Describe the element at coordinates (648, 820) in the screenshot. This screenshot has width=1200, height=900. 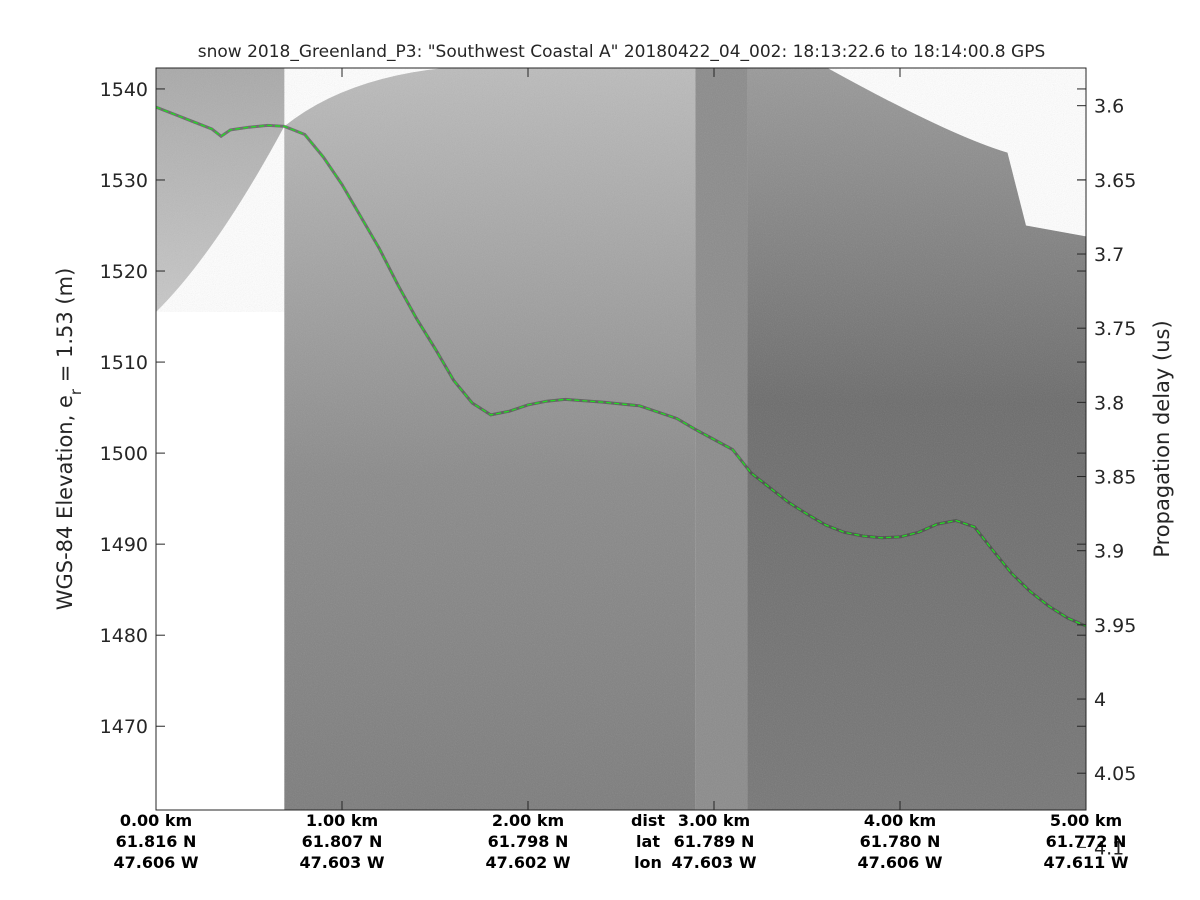
I see `x-row-label-dist: dist` at that location.